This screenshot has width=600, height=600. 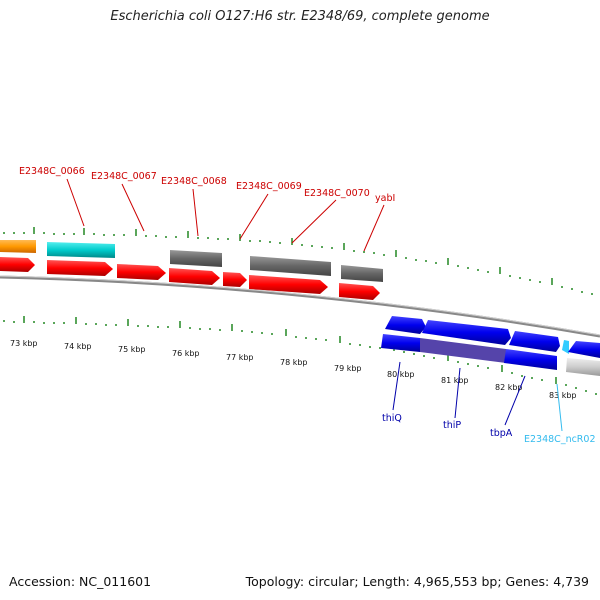 I want to click on scale-label: 83 kbp, so click(x=563, y=395).